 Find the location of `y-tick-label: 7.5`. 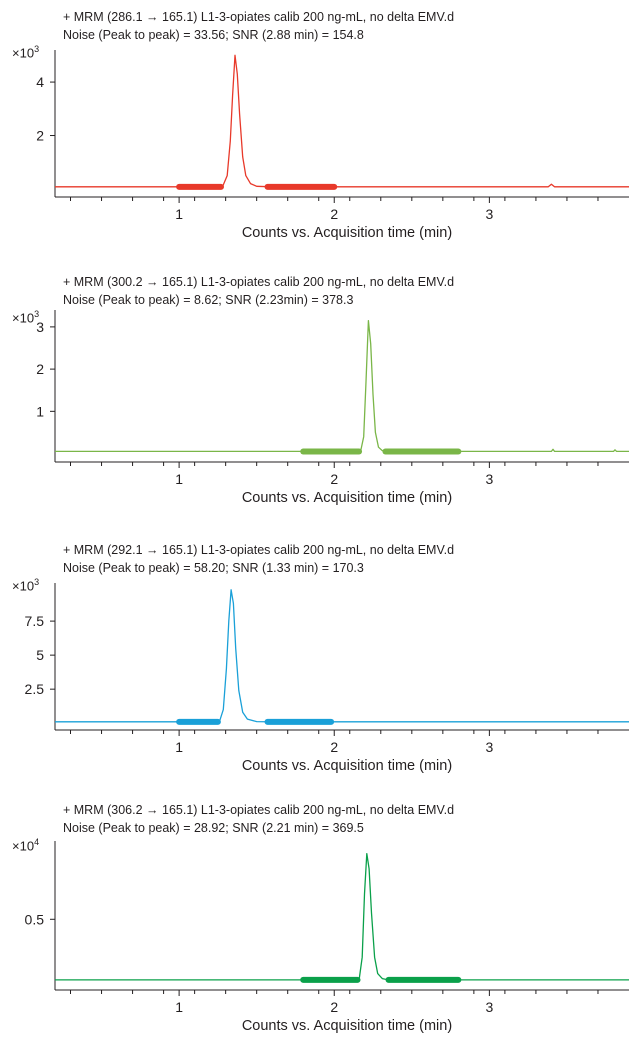

y-tick-label: 7.5 is located at coordinates (35, 621).